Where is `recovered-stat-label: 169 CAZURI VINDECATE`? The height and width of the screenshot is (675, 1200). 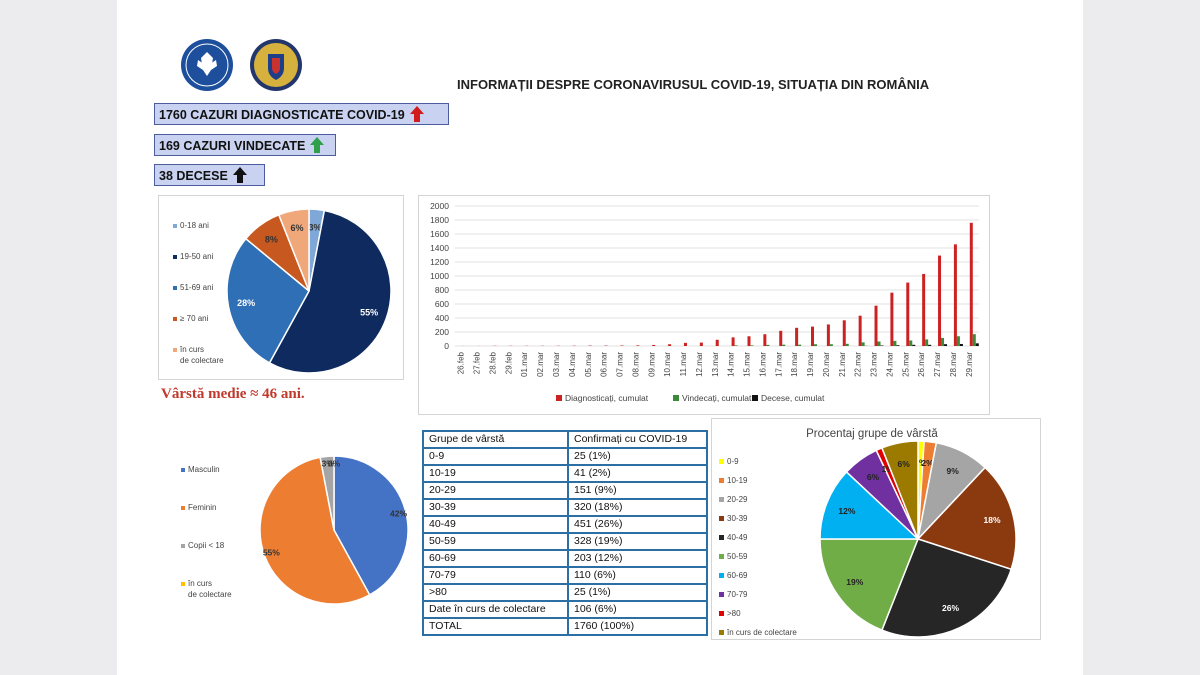 recovered-stat-label: 169 CAZURI VINDECATE is located at coordinates (232, 146).